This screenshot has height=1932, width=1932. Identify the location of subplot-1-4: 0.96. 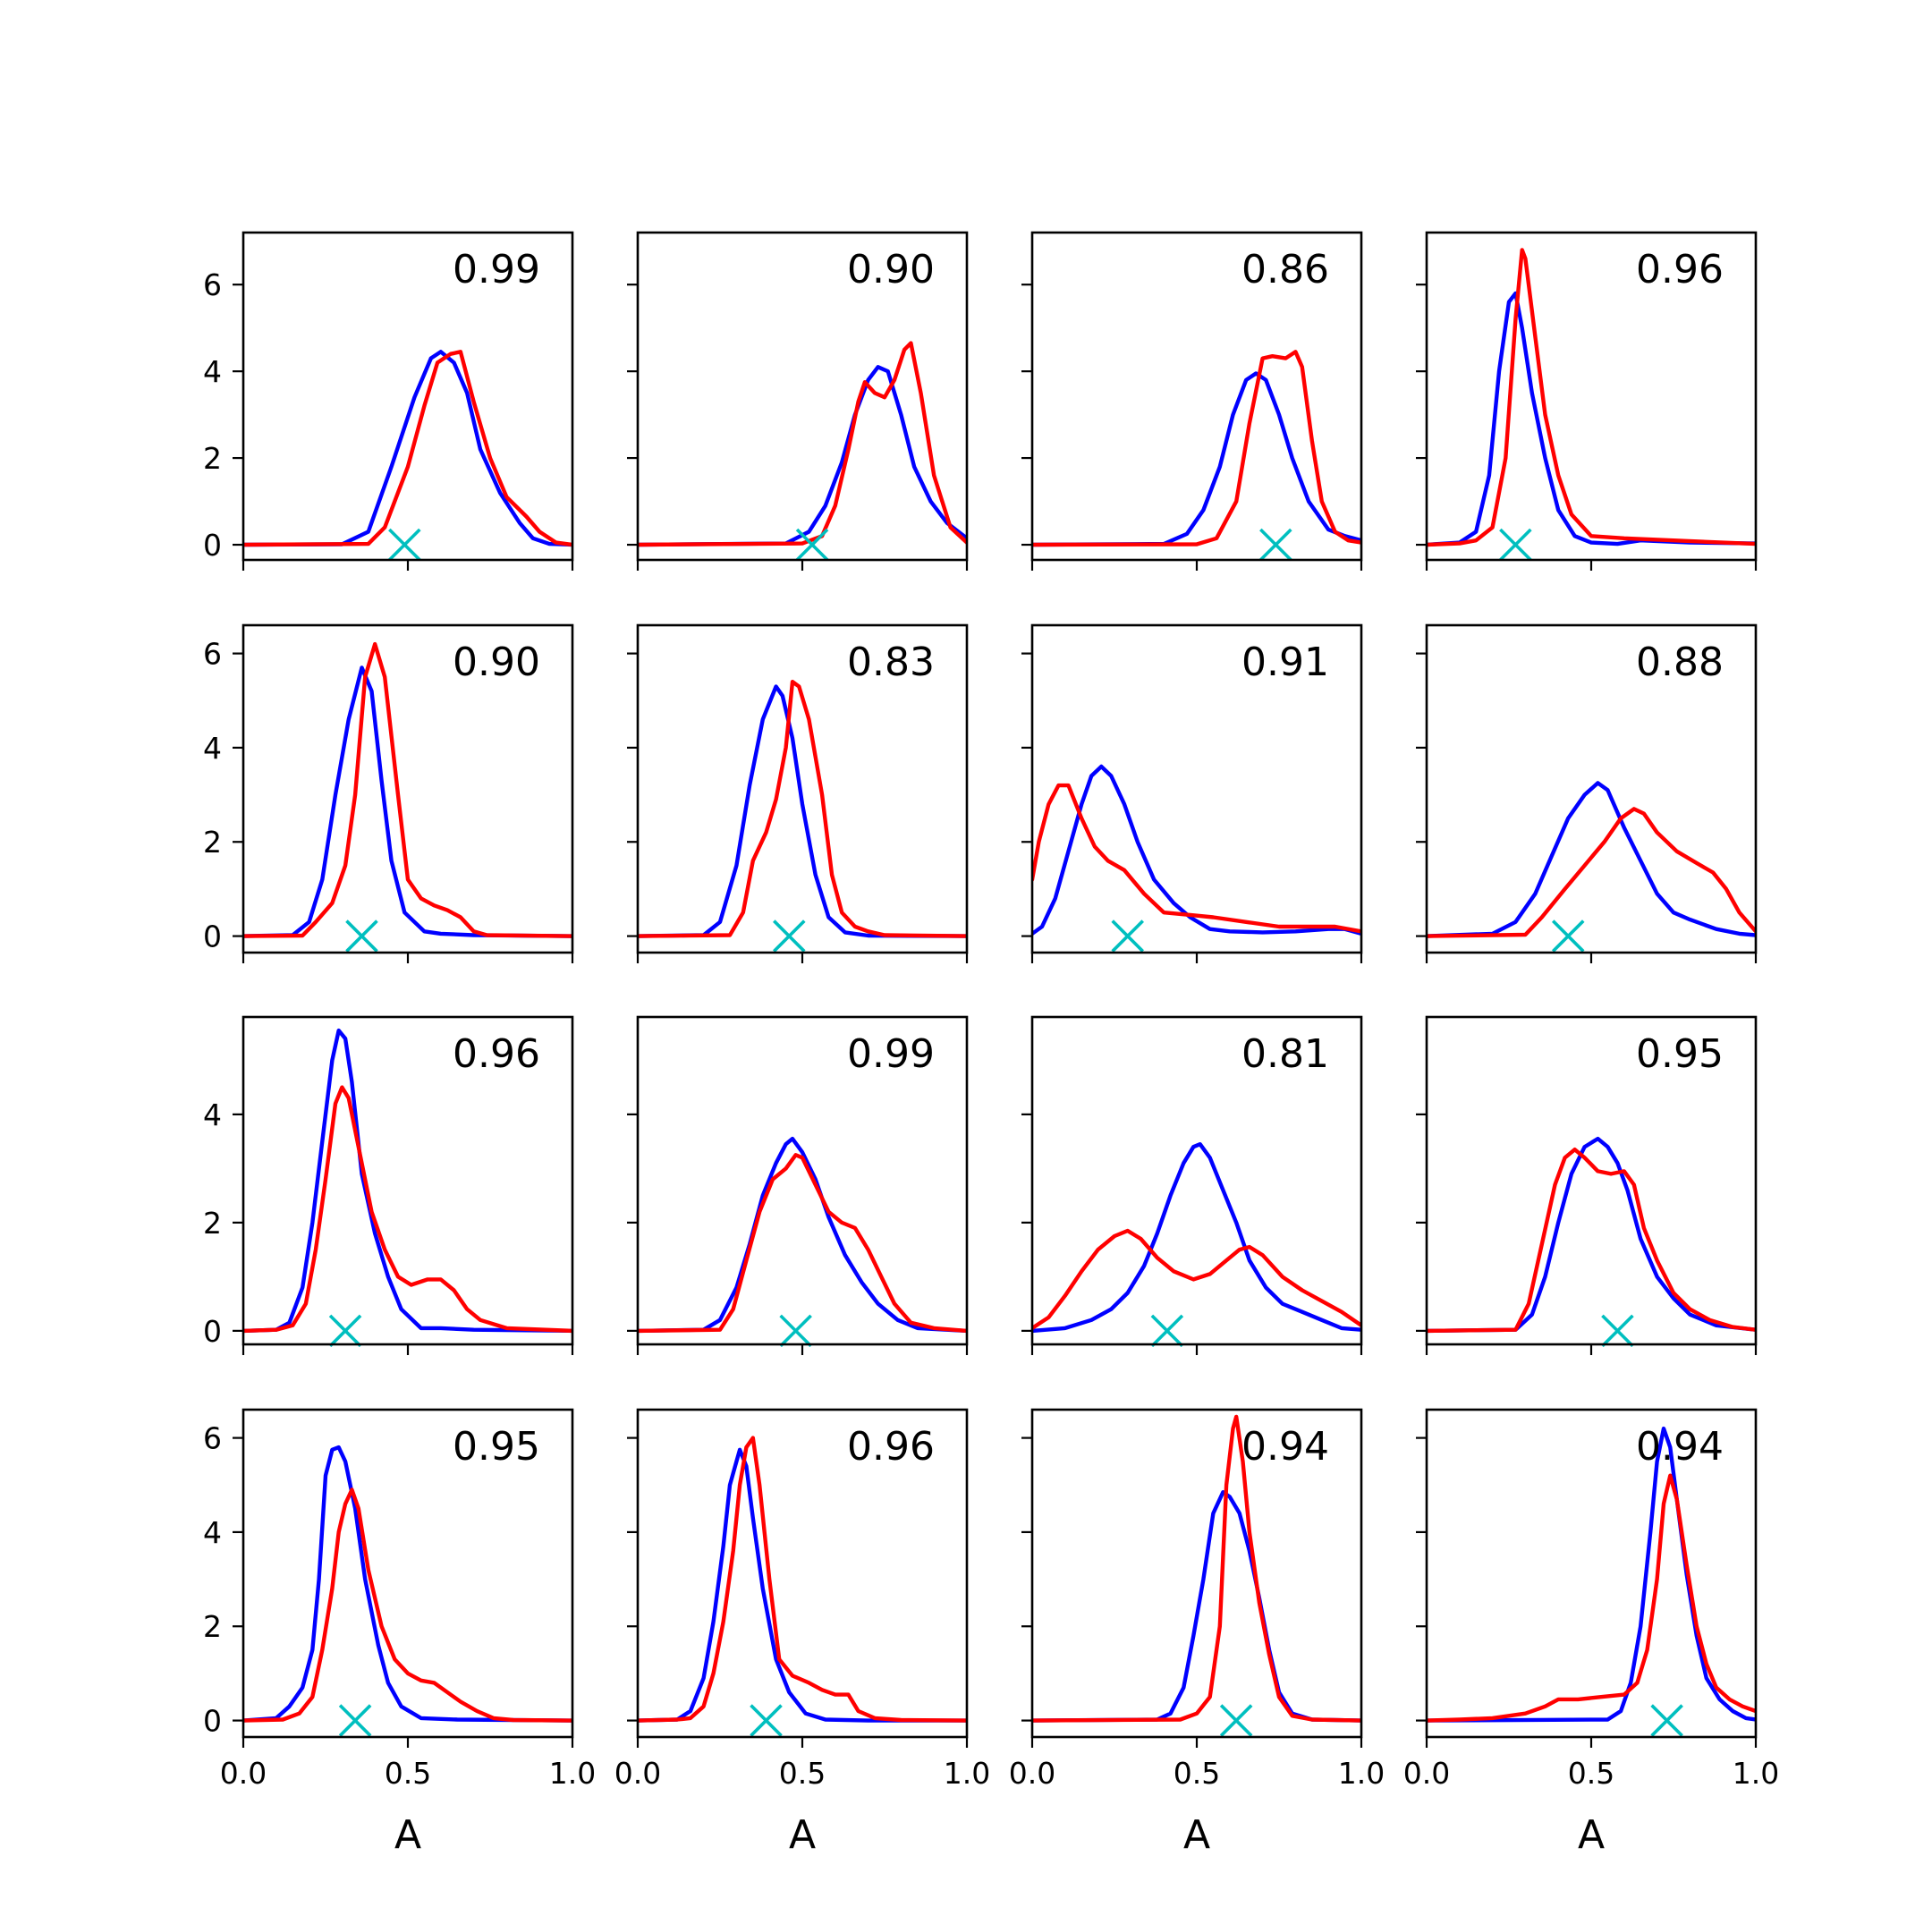
(1587, 401).